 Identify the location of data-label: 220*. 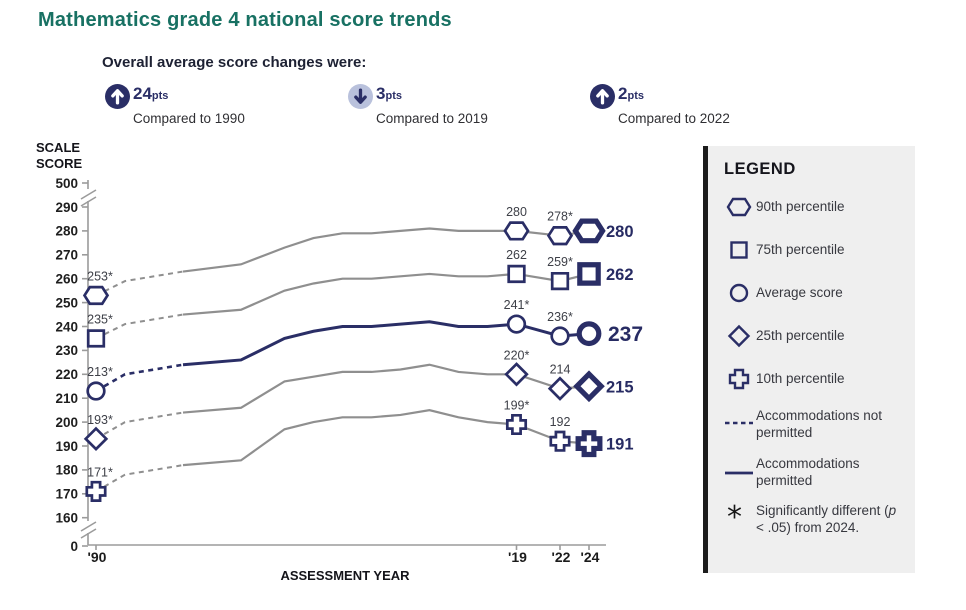
(517, 355).